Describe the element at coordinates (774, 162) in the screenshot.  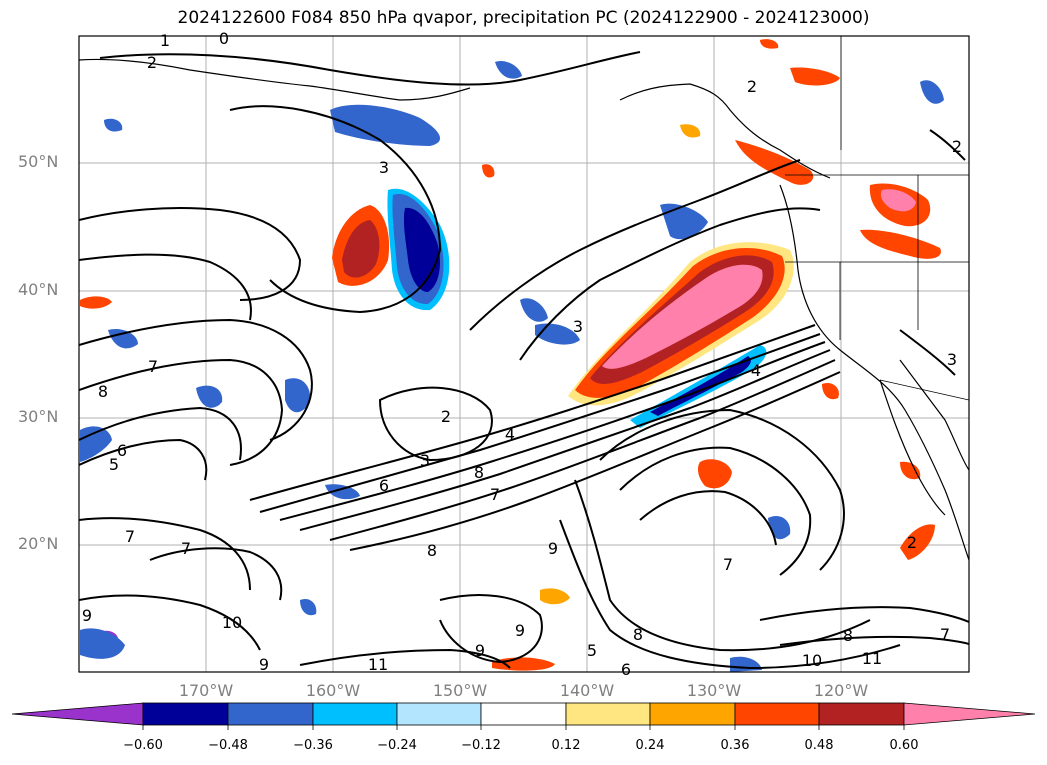
I see `precip-bc-coast` at that location.